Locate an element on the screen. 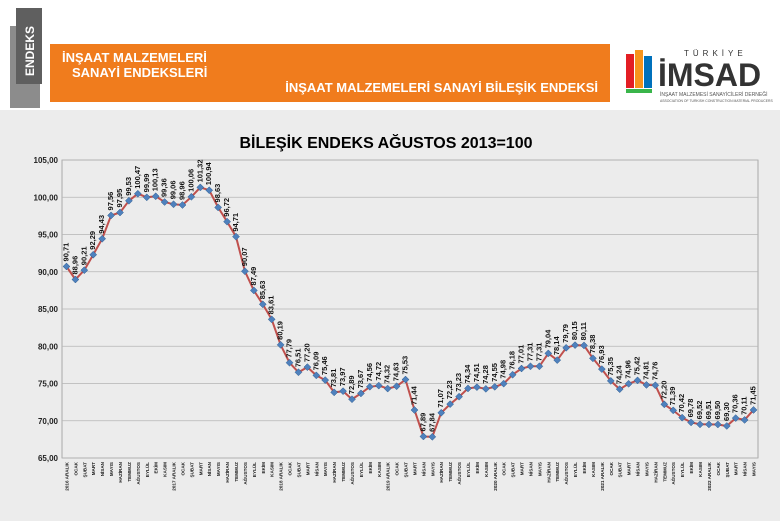 The height and width of the screenshot is (521, 780). data-label: 71,44 is located at coordinates (413, 395).